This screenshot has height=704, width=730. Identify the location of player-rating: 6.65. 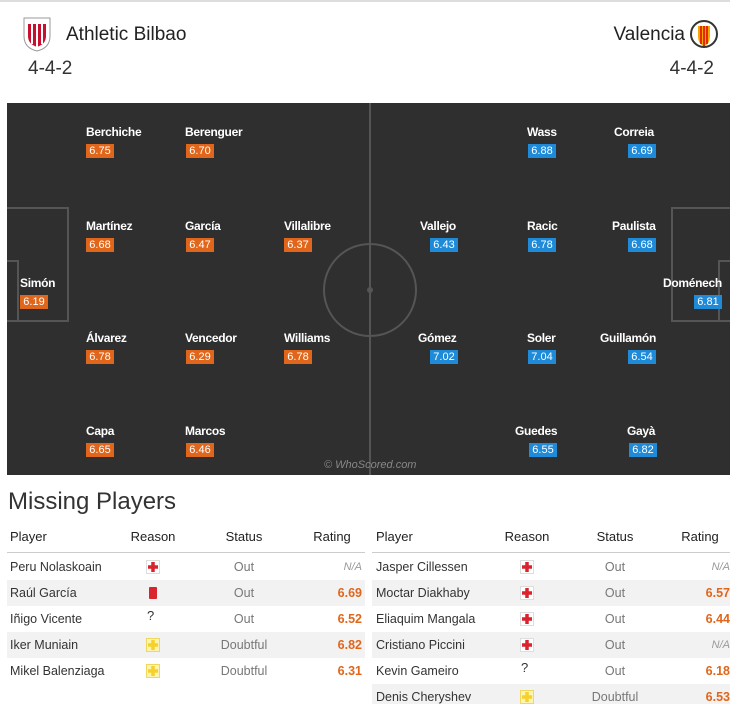
(100, 450).